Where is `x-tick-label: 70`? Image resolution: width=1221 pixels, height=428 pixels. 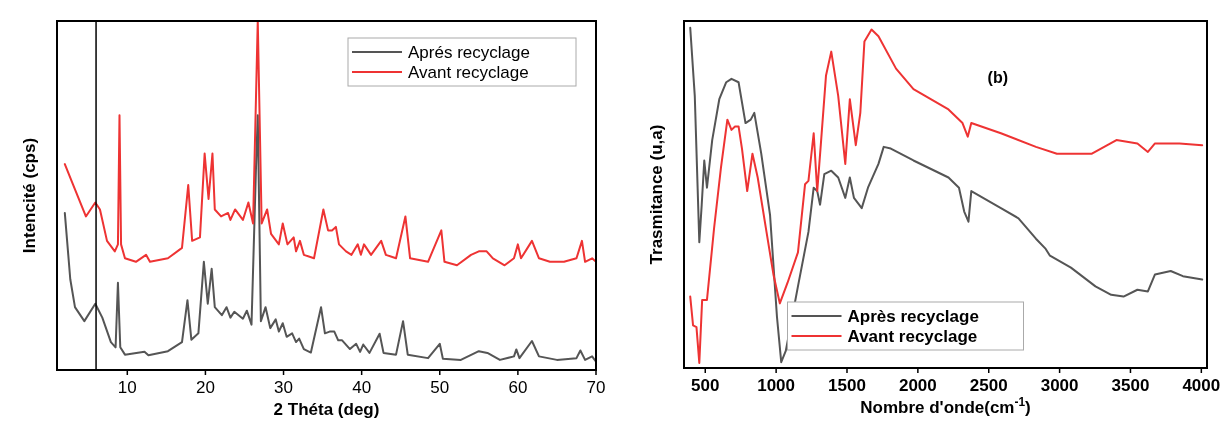 x-tick-label: 70 is located at coordinates (596, 387).